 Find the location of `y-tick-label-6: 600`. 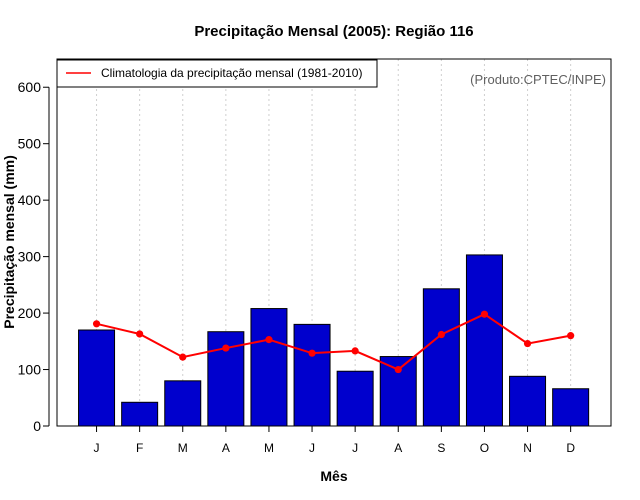

y-tick-label-6: 600 is located at coordinates (30, 87).